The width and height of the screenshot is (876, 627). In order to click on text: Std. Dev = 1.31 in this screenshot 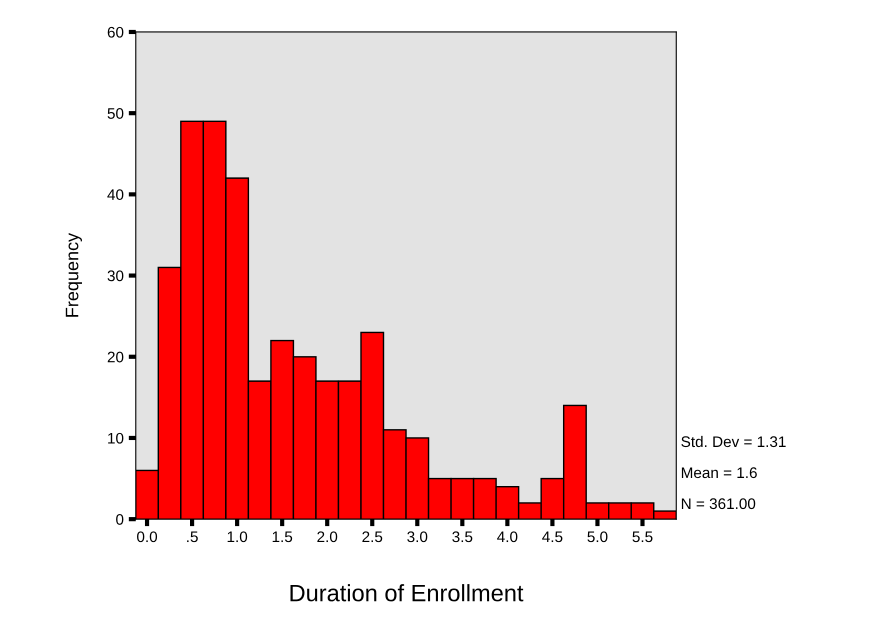, I will do `click(733, 442)`.